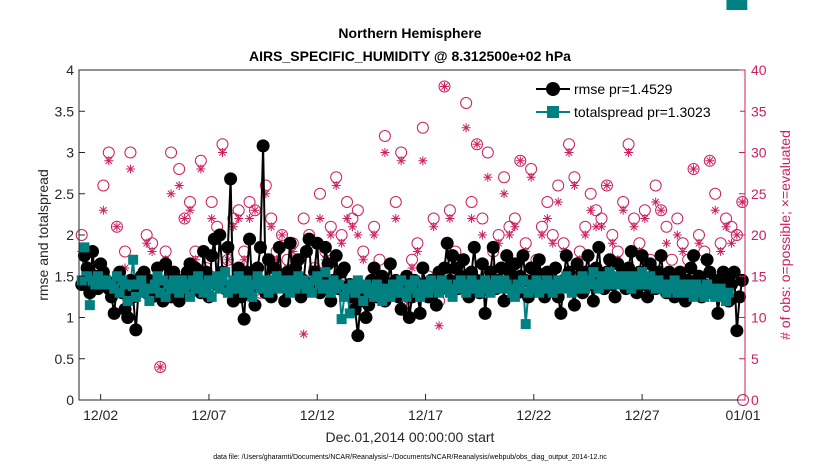 The height and width of the screenshot is (470, 830). What do you see at coordinates (533, 415) in the screenshot?
I see `x-tick-label: 12/22` at bounding box center [533, 415].